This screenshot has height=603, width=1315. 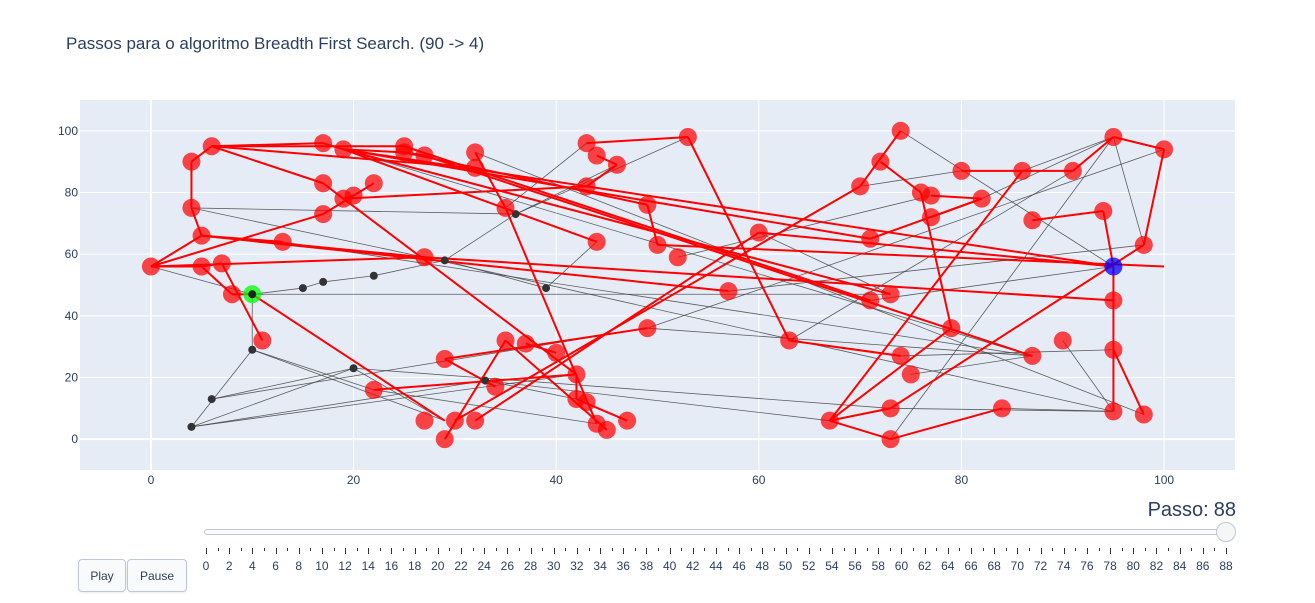 I want to click on slider-tick-label: 38, so click(x=646, y=566).